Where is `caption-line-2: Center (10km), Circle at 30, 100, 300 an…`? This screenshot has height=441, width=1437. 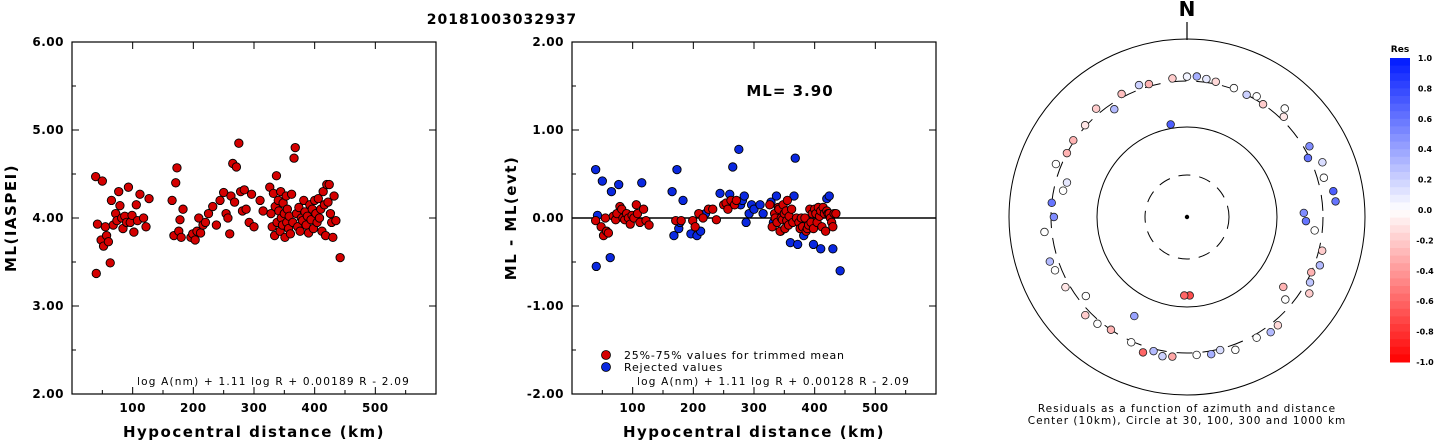
caption-line-2: Center (10km), Circle at 30, 100, 300 an… is located at coordinates (1187, 421).